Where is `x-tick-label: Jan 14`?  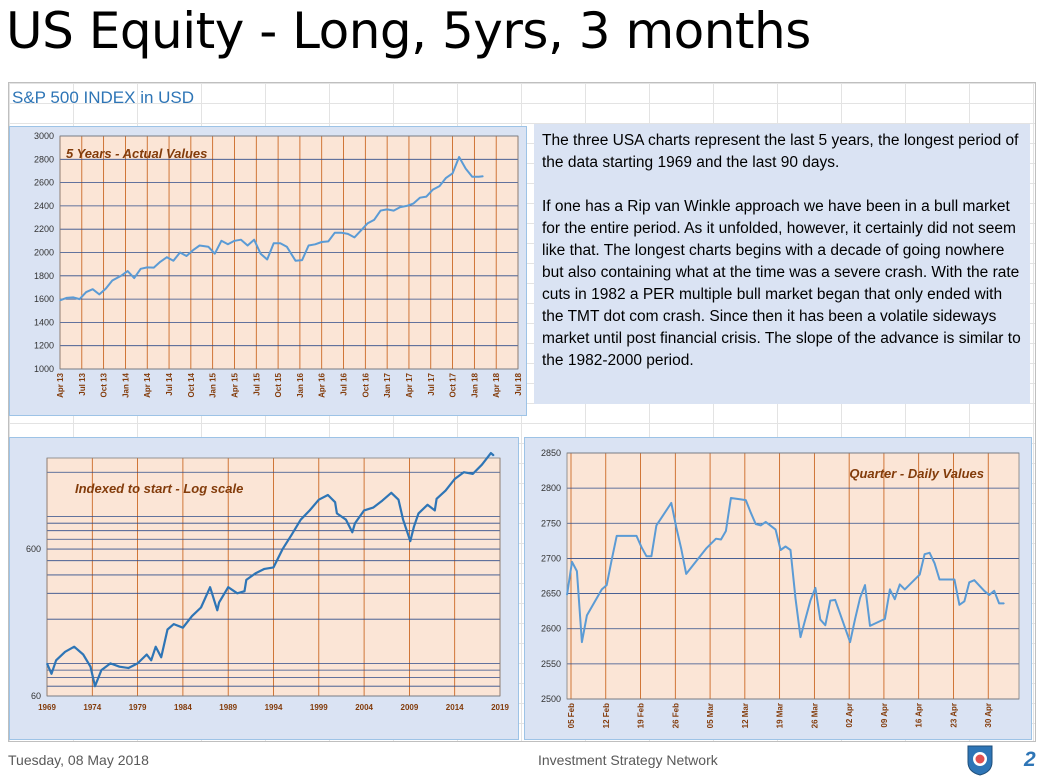 x-tick-label: Jan 14 is located at coordinates (125, 384).